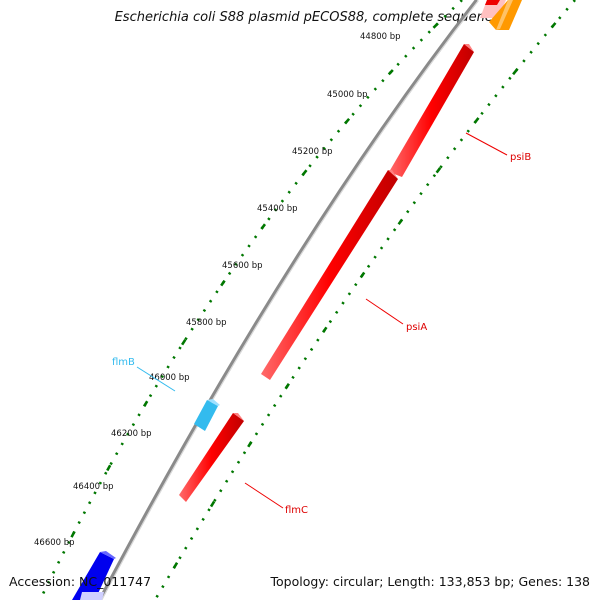  What do you see at coordinates (264, 495) in the screenshot?
I see `flmC-leader-line` at bounding box center [264, 495].